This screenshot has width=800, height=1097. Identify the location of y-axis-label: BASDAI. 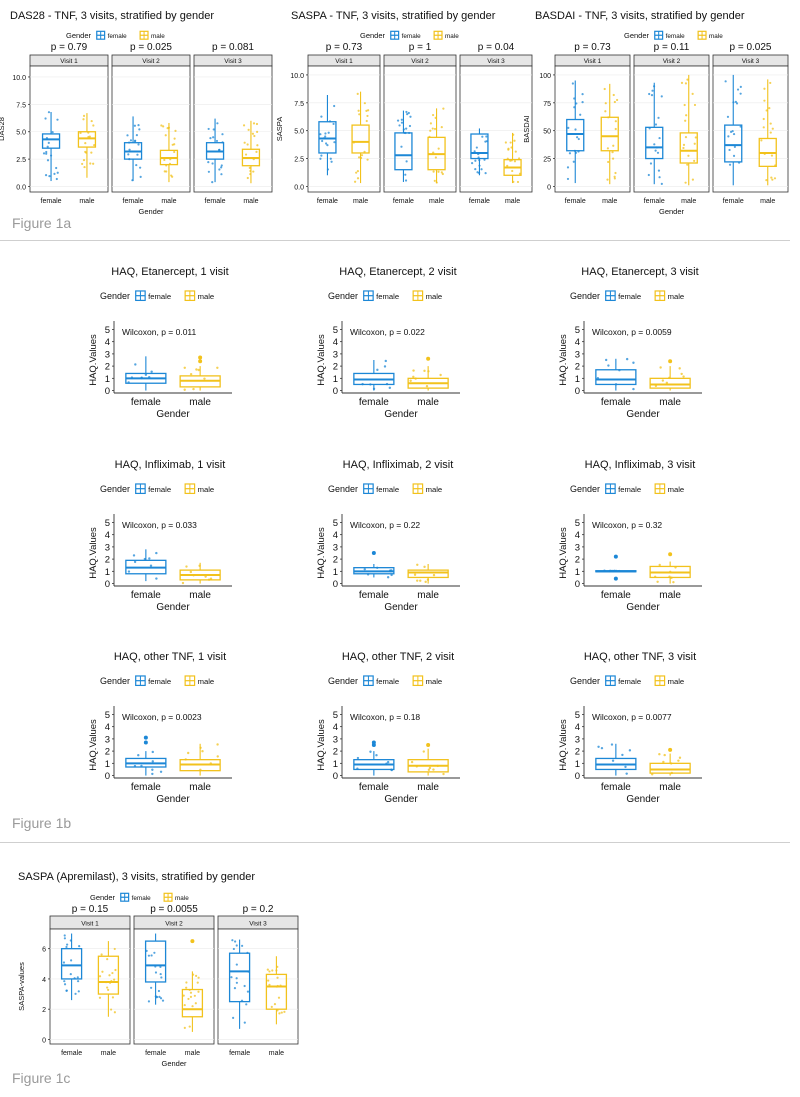
(526, 129).